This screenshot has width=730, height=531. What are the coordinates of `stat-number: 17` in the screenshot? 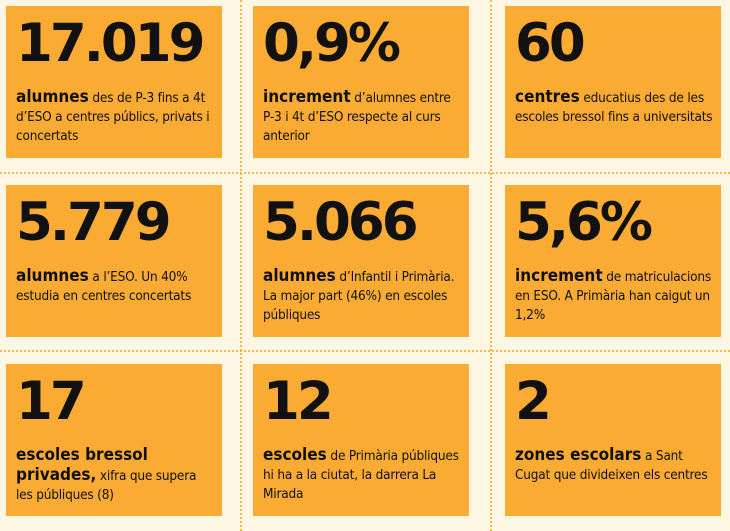 It's located at (51, 401).